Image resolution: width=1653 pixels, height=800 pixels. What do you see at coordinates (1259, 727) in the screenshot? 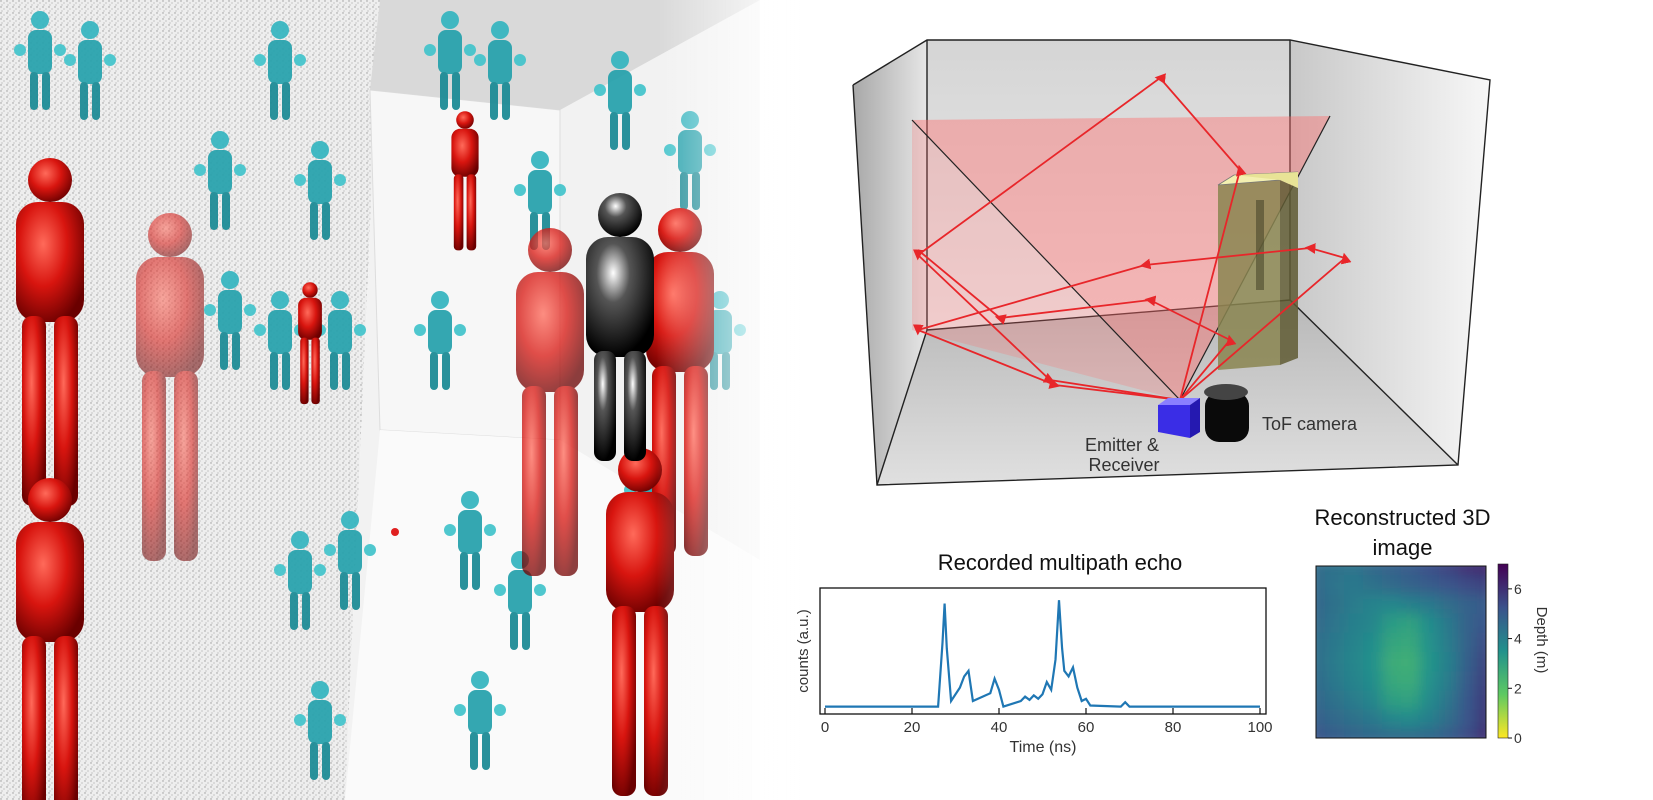
I see `echo-xtick-label: 100` at bounding box center [1259, 727].